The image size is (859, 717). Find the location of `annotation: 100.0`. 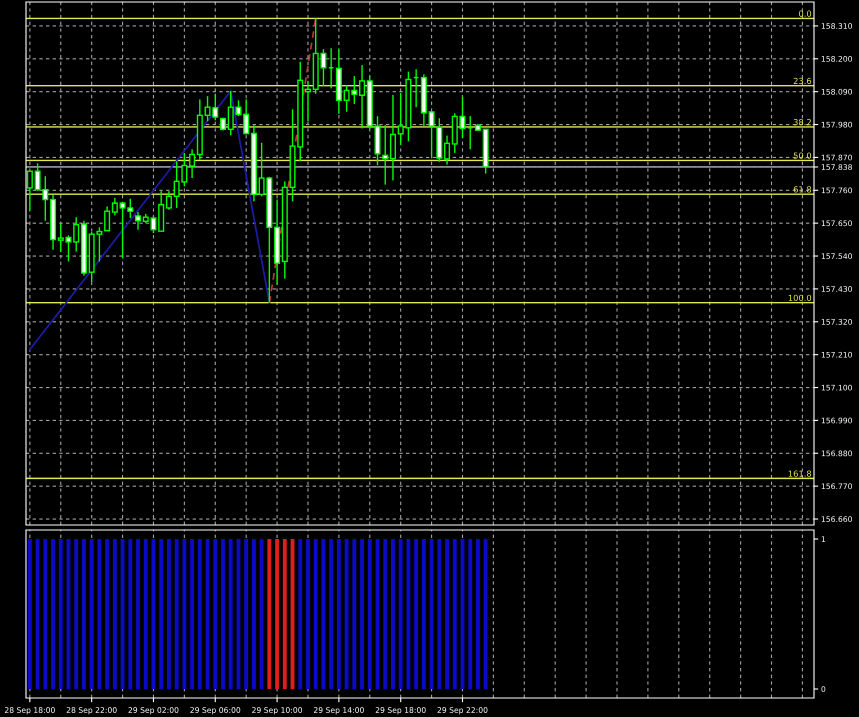

annotation: 100.0 is located at coordinates (800, 298).